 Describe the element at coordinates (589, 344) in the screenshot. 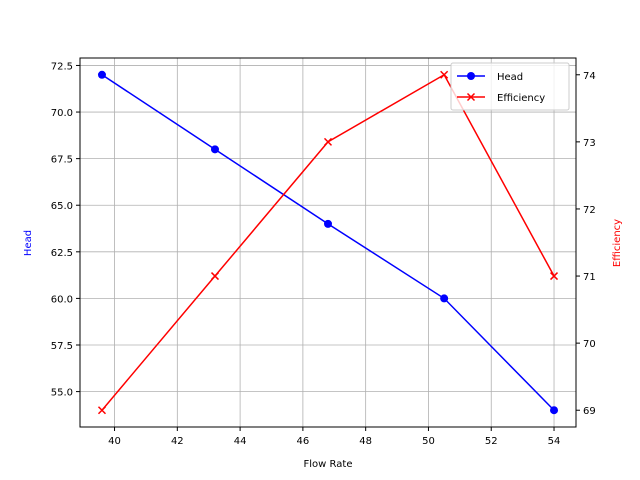

I see `right-tick-label: 70` at that location.